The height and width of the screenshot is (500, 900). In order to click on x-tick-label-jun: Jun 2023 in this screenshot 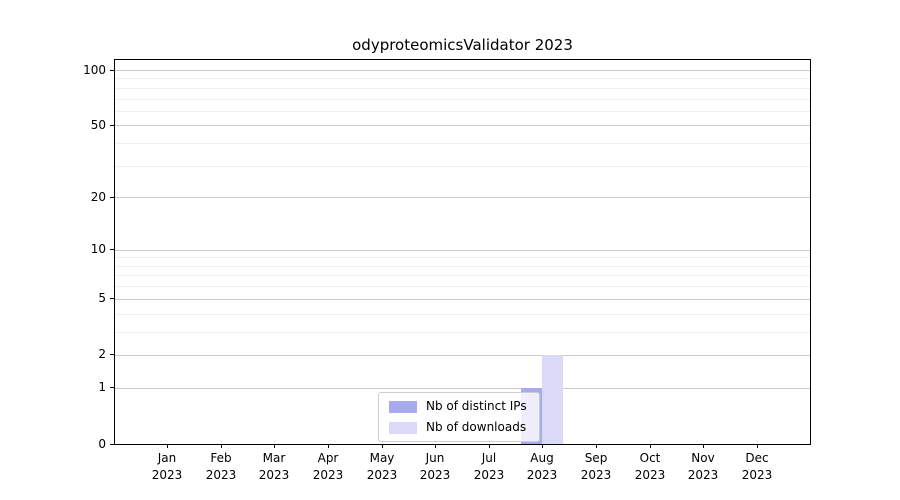, I will do `click(435, 467)`.